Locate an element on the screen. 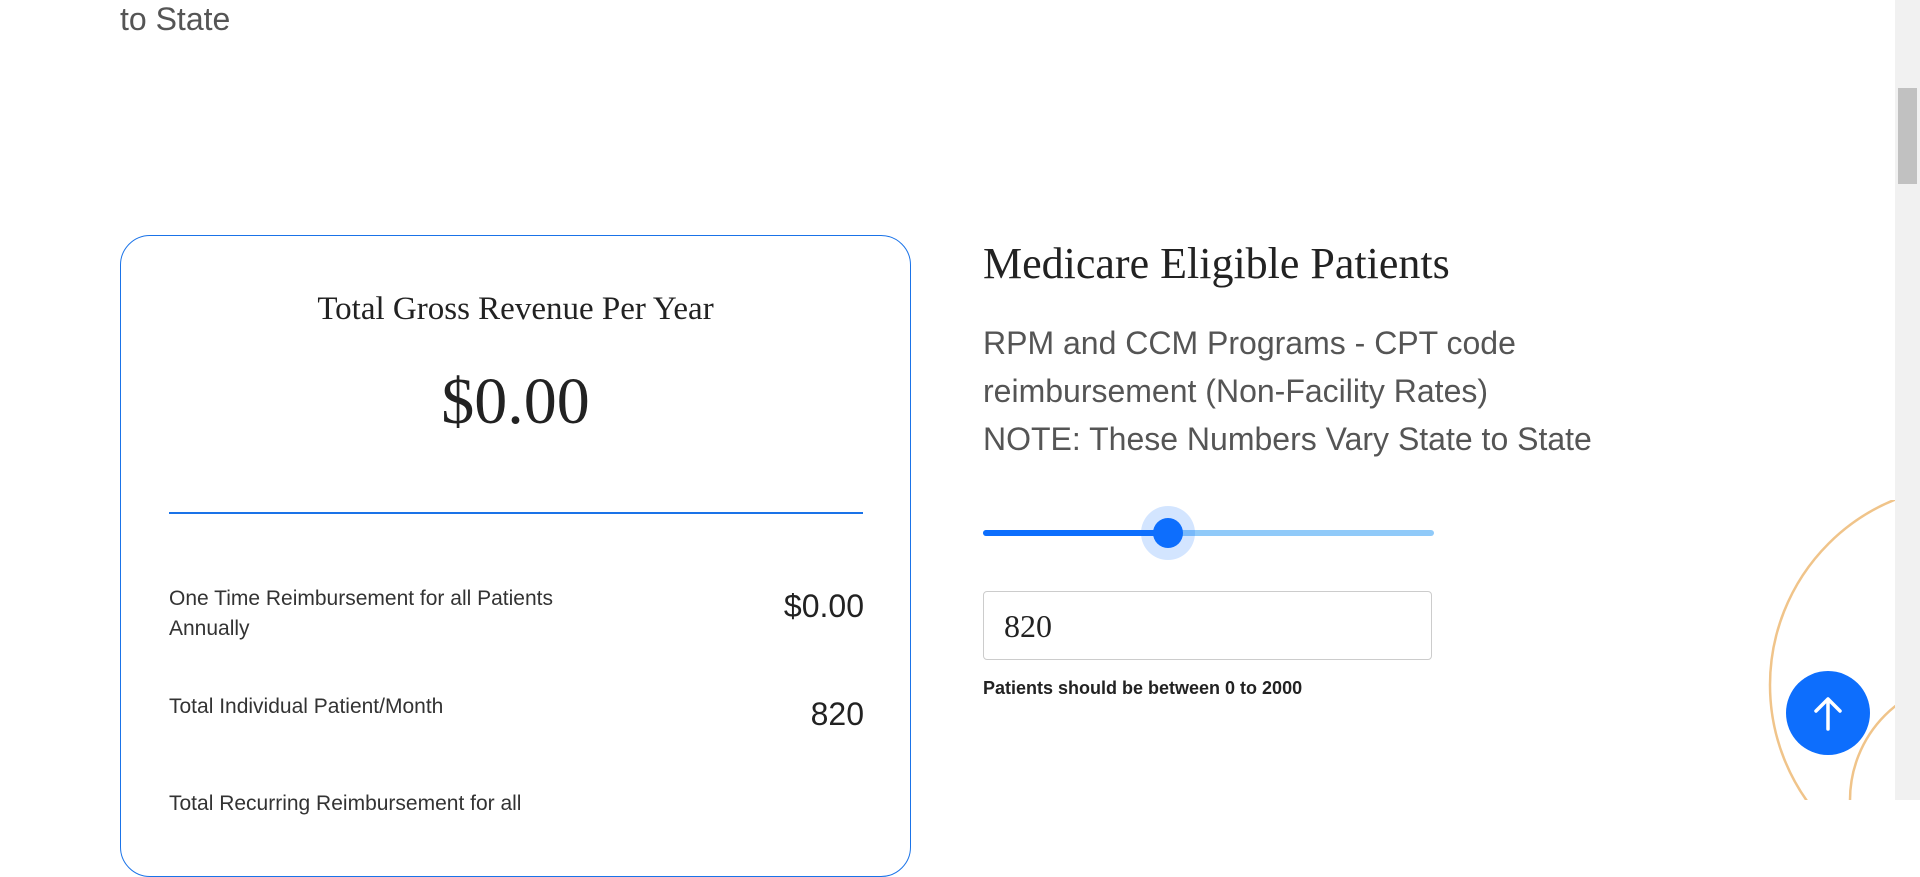 The image size is (1920, 877). row-label: Total Individual Patient/Month is located at coordinates (306, 706).